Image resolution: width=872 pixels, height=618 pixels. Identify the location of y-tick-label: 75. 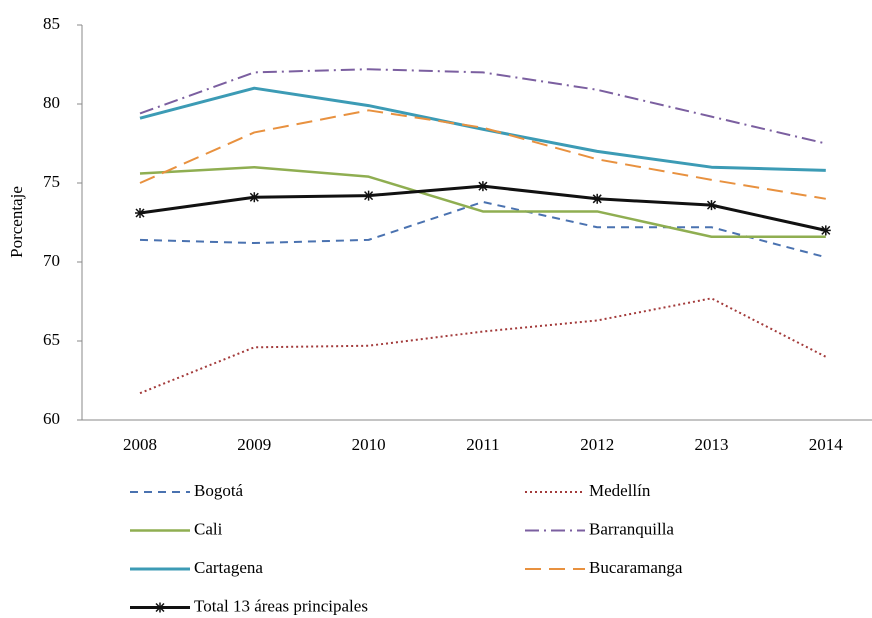
(51, 181).